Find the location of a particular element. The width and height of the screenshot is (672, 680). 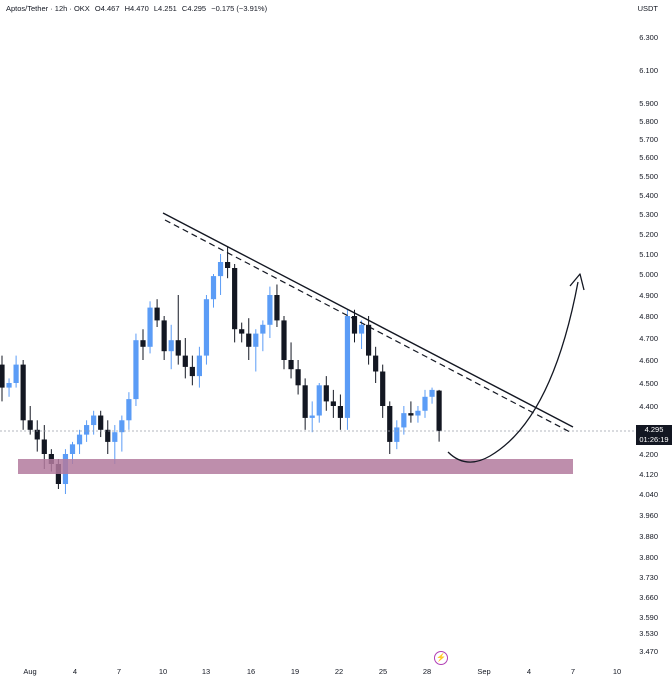

time-tick-label: 16 is located at coordinates (251, 671).